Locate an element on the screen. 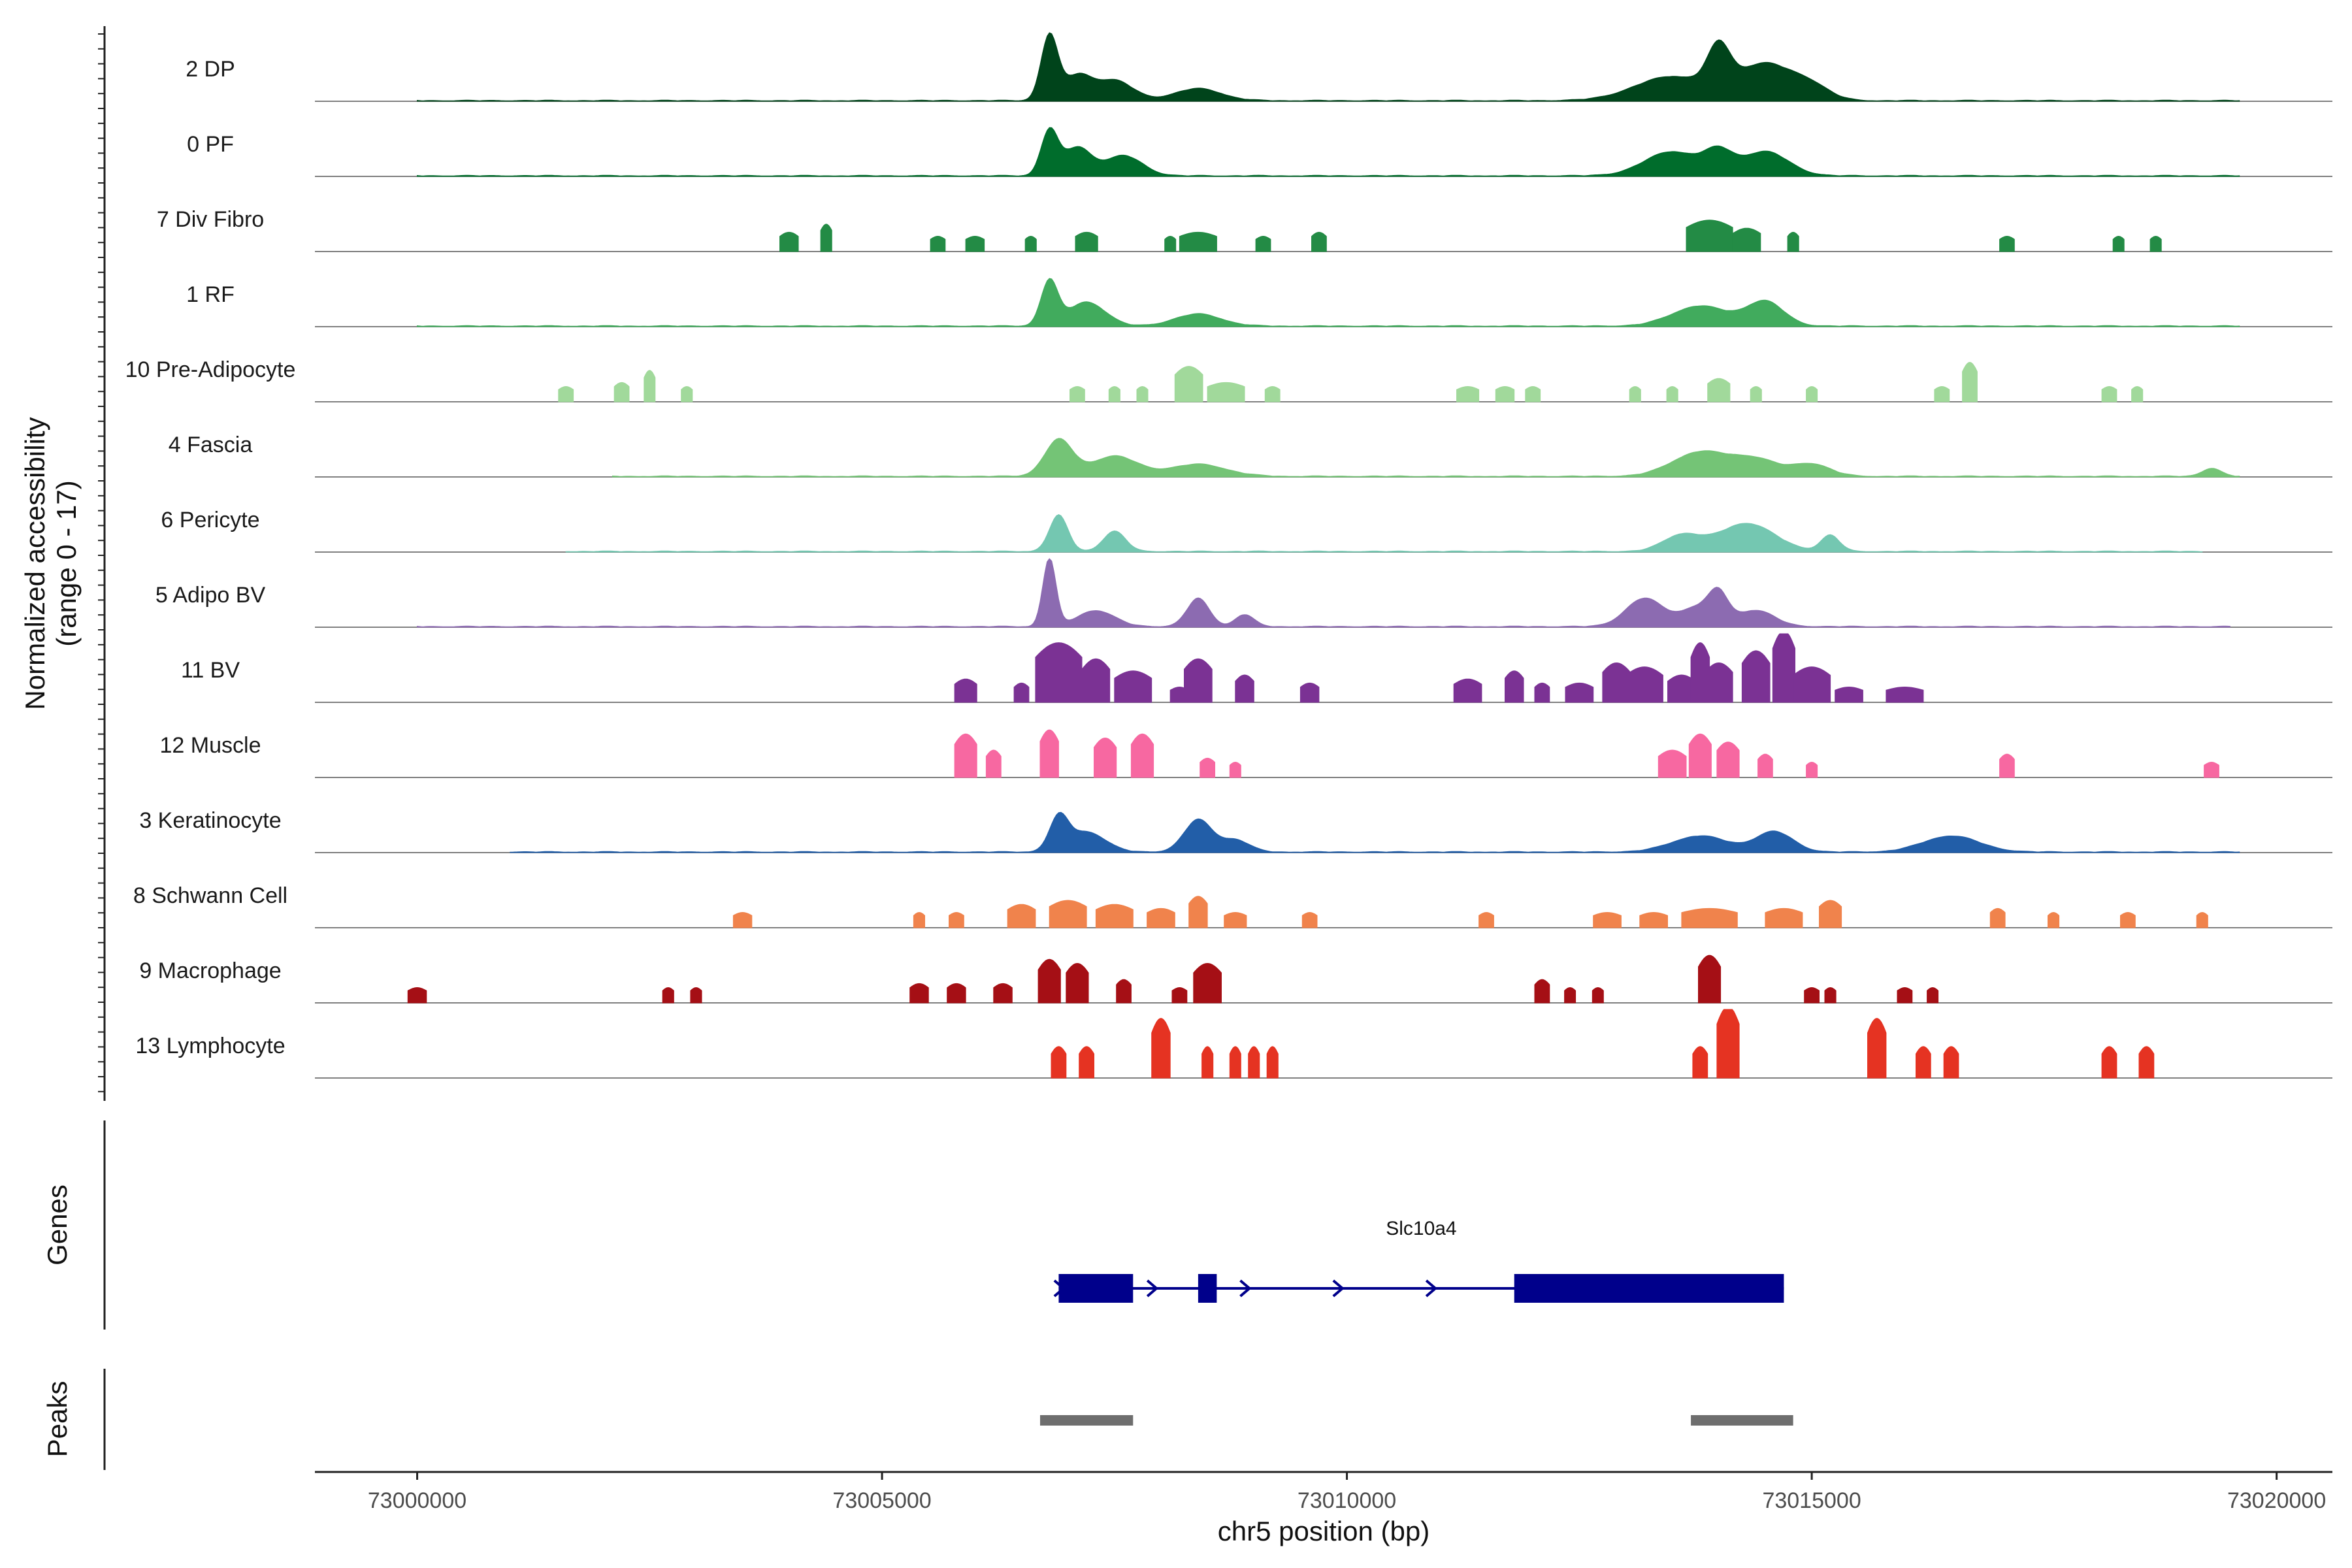 Image resolution: width=2352 pixels, height=1568 pixels. x-tick-label: 73020000 is located at coordinates (2276, 1500).